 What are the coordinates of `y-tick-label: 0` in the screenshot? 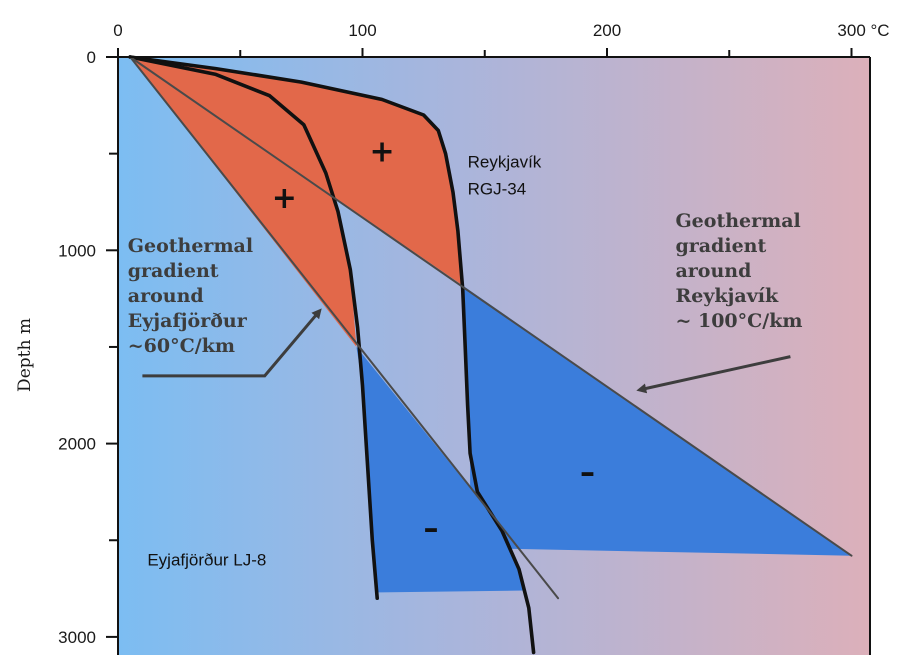 It's located at (91, 57).